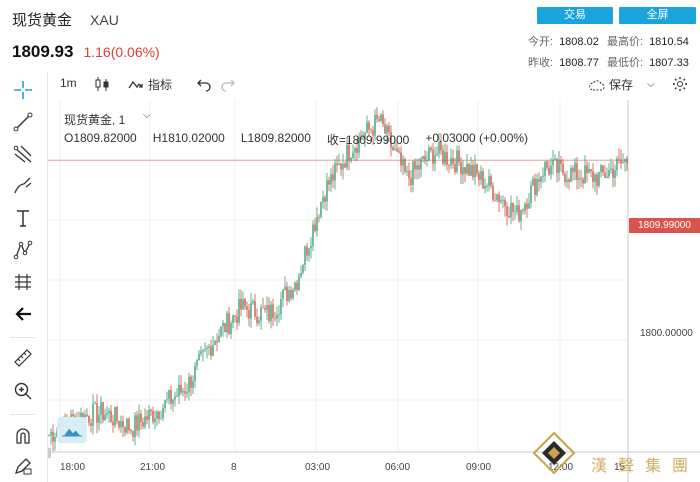 The height and width of the screenshot is (482, 700). Describe the element at coordinates (680, 84) in the screenshot. I see `settings-button` at that location.